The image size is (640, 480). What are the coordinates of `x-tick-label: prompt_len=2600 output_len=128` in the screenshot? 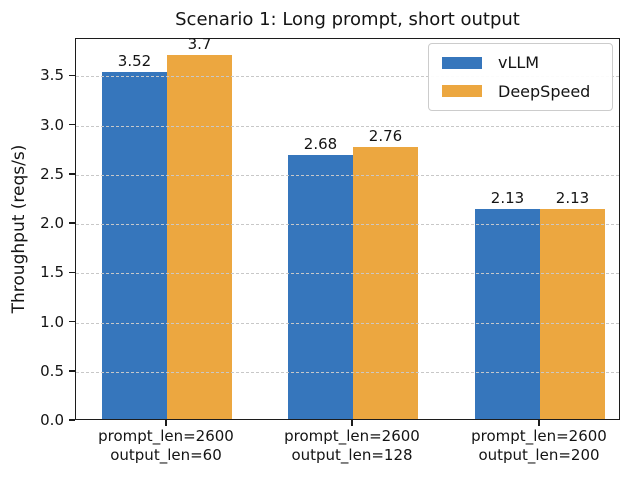 It's located at (352, 446).